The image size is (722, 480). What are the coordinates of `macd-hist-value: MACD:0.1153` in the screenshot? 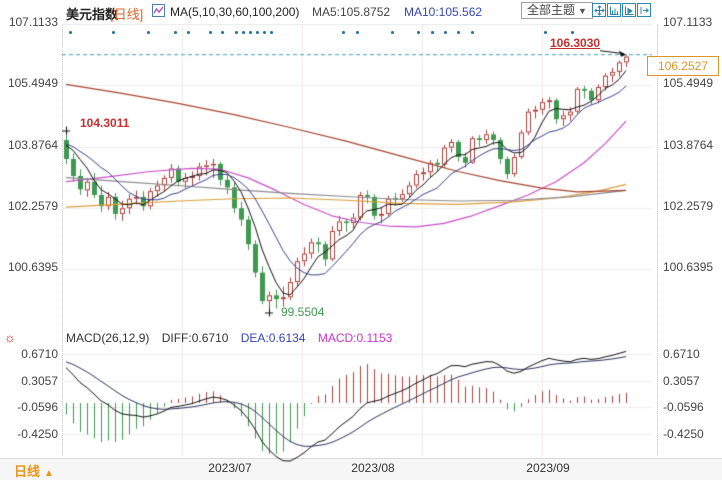 It's located at (355, 338).